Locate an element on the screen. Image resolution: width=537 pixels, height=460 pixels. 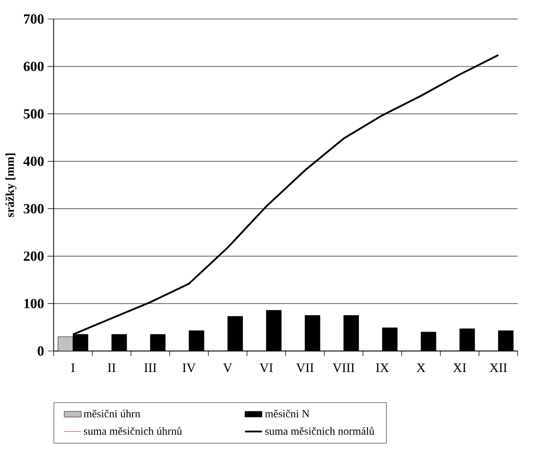
y-tick-label: 0 is located at coordinates (41, 351).